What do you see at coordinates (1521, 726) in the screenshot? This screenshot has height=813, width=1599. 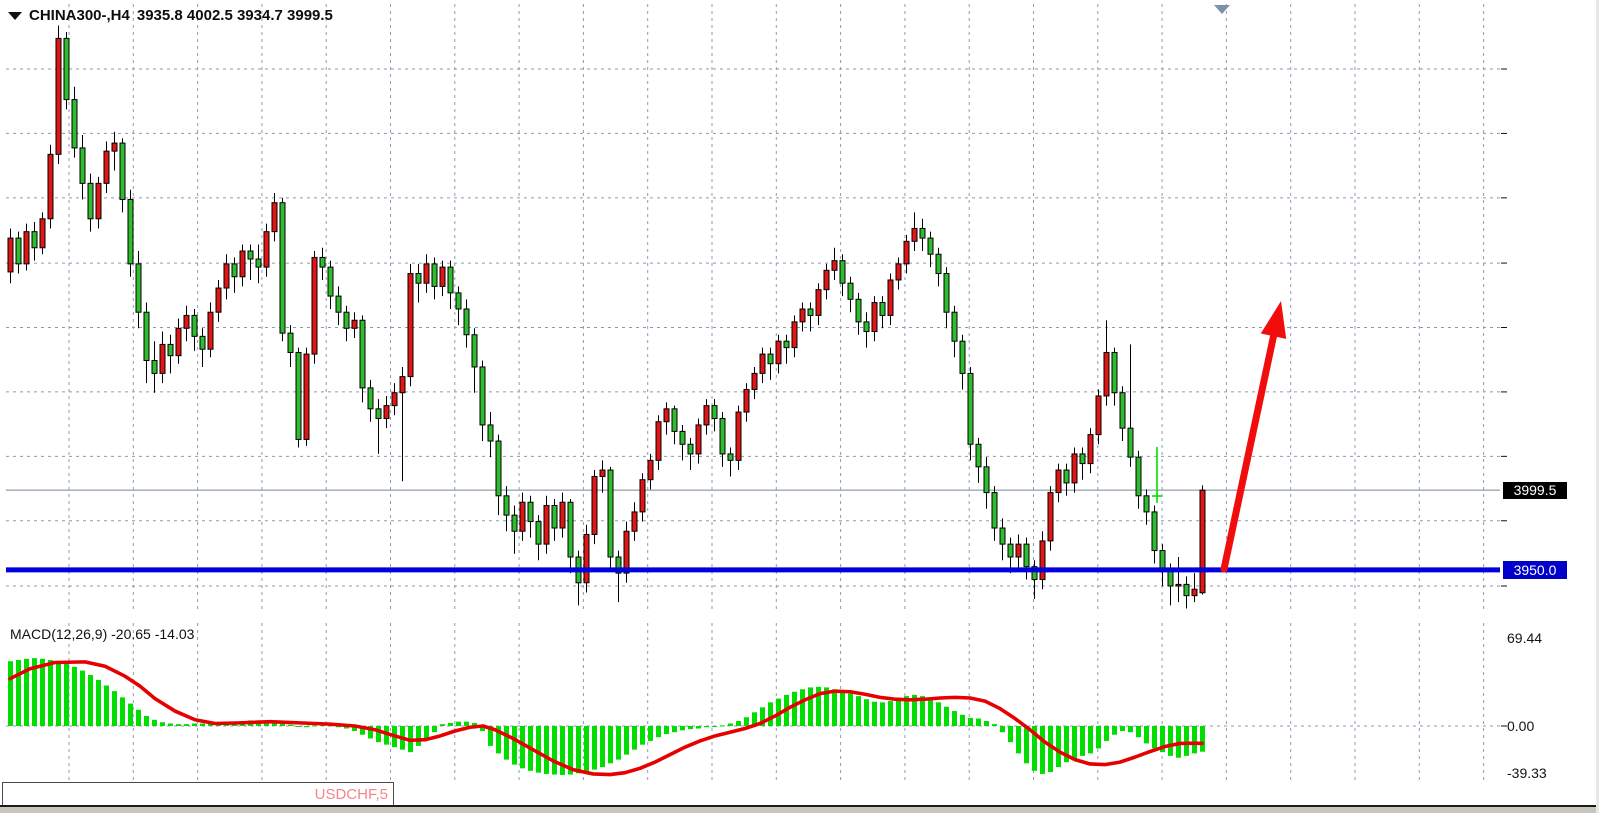 I see `macd-axis-zero-label: 0.00` at bounding box center [1521, 726].